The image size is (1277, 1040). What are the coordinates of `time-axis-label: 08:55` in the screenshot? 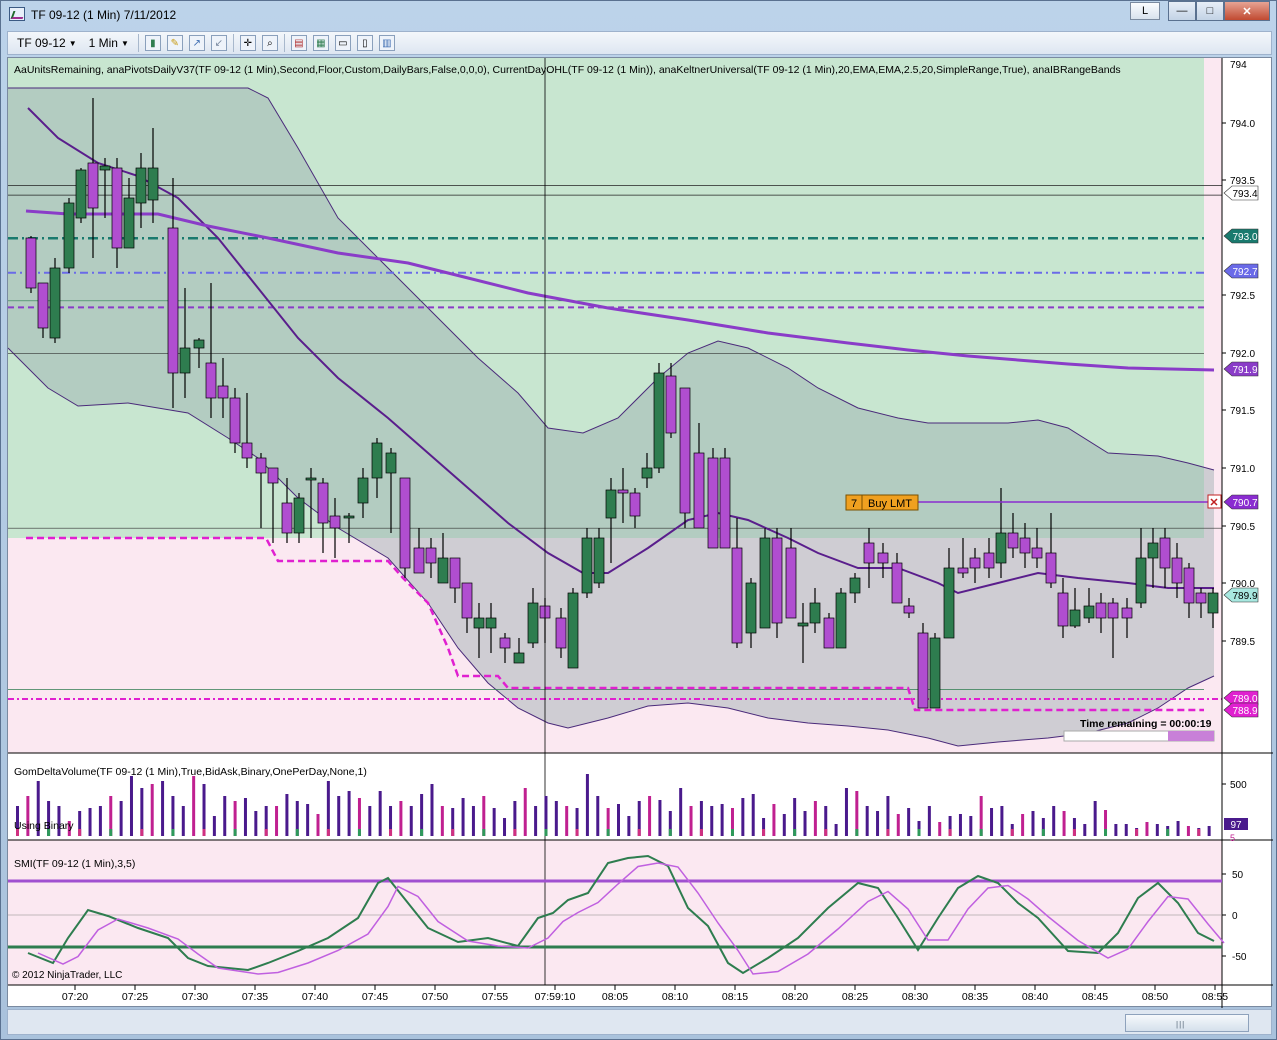 It's located at (1215, 997).